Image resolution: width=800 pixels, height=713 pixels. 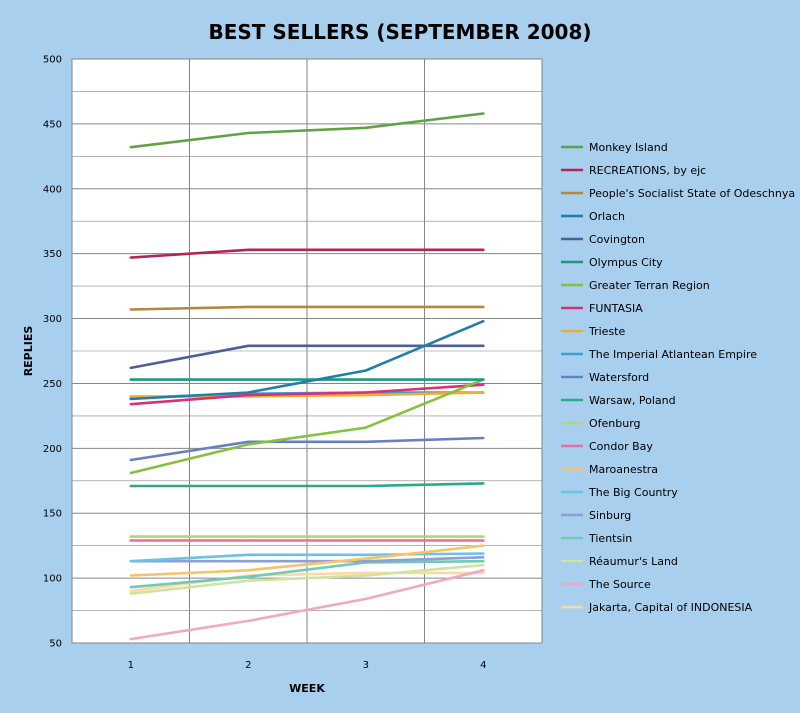 I want to click on legend-label: Monkey Island, so click(x=628, y=147).